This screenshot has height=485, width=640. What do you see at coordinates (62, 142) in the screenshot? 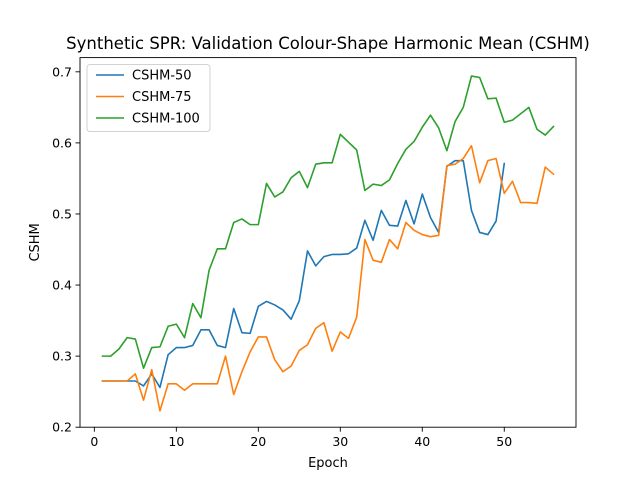
I see `y-tick-label: 0.6` at bounding box center [62, 142].